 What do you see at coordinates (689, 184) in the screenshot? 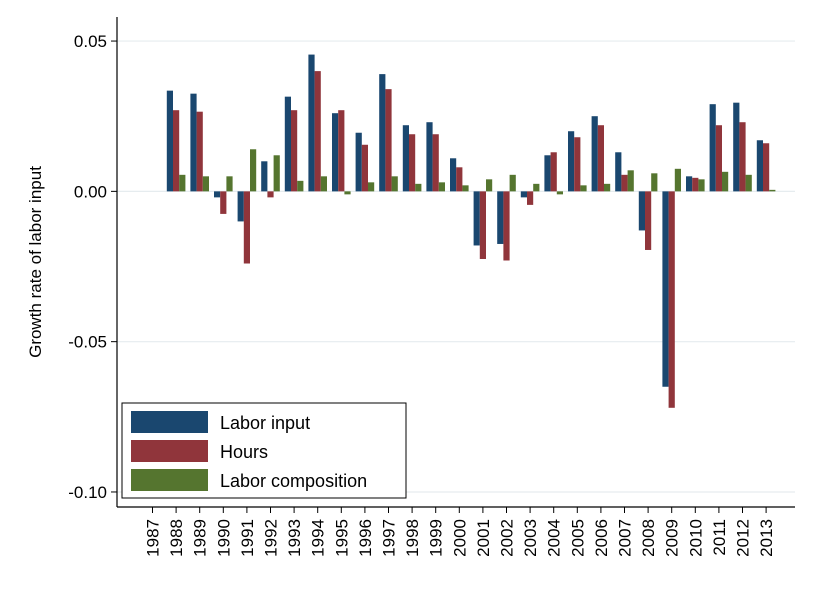
I see `bar-labor-input-2010` at bounding box center [689, 184].